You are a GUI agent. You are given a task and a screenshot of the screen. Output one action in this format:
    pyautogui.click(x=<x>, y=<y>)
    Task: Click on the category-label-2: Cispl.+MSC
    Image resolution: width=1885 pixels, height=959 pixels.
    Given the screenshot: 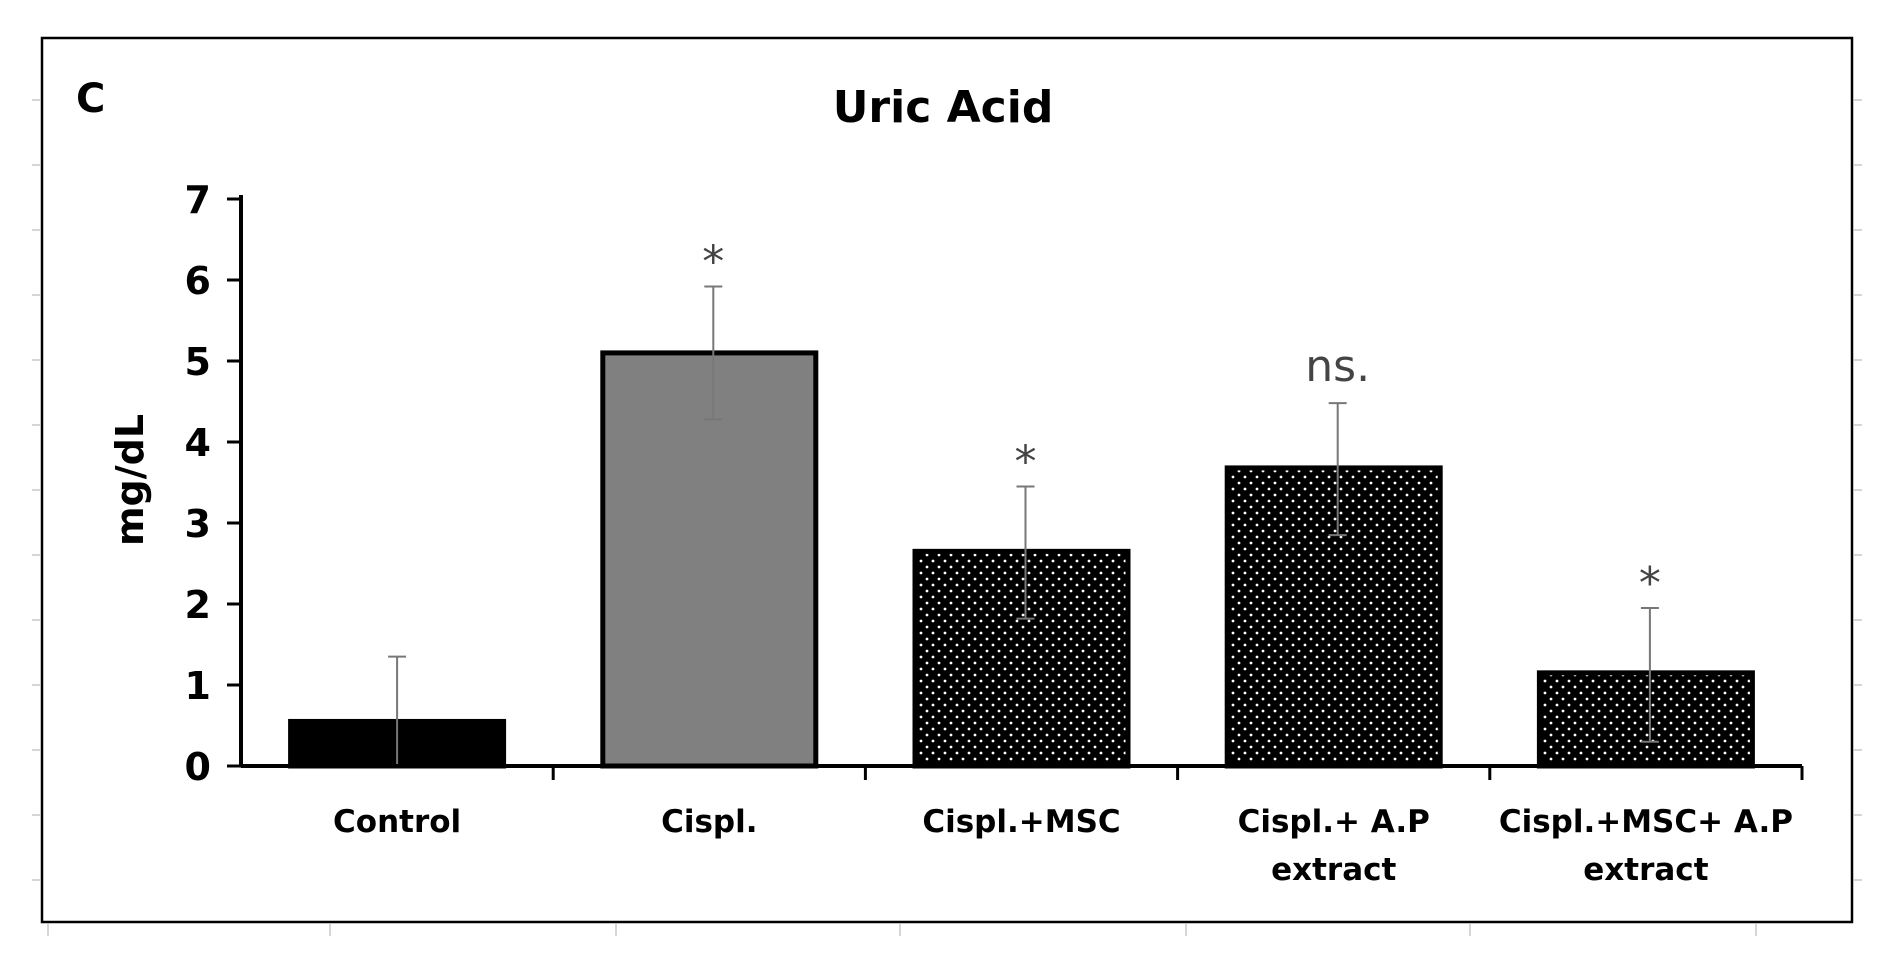 What is the action you would take?
    pyautogui.click(x=1021, y=822)
    